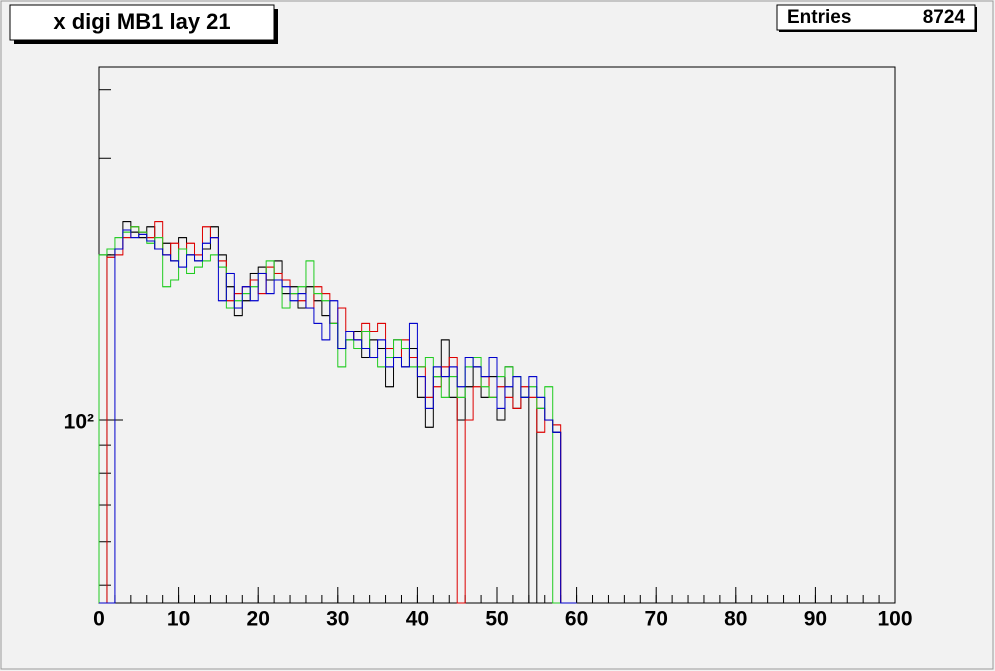  Describe the element at coordinates (258, 619) in the screenshot. I see `x-tick-label: 20` at that location.